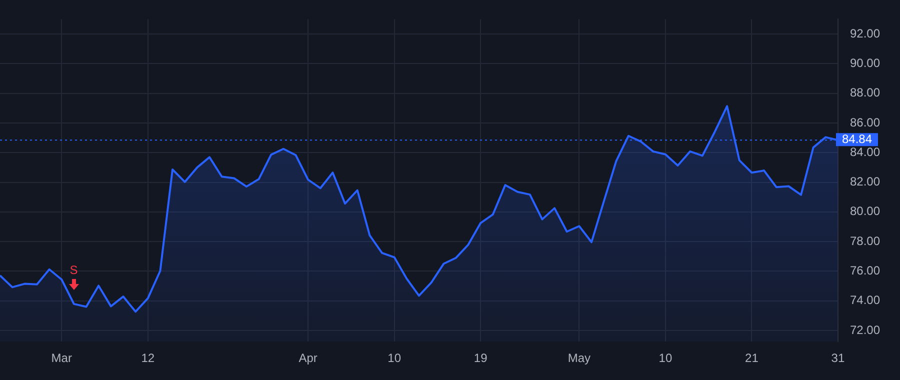 The width and height of the screenshot is (900, 380). What do you see at coordinates (752, 358) in the screenshot?
I see `x-tick-label: 21` at bounding box center [752, 358].